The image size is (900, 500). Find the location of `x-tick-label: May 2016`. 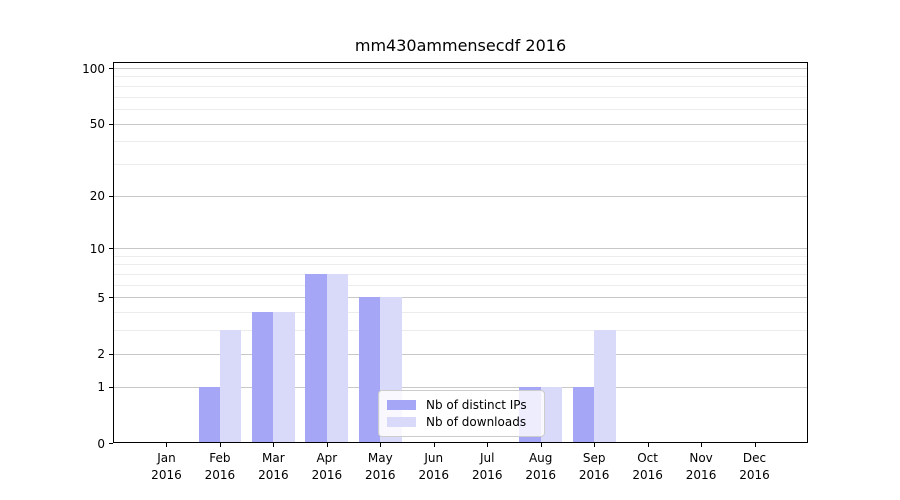

x-tick-label: May 2016 is located at coordinates (380, 466).